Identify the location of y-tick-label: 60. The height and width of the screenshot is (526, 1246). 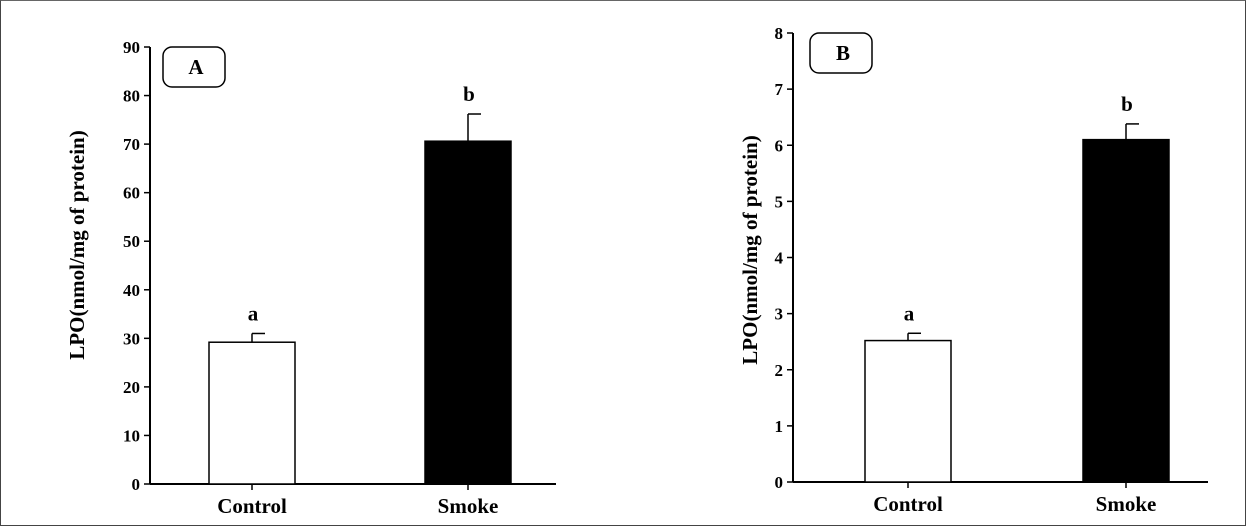
(131, 193).